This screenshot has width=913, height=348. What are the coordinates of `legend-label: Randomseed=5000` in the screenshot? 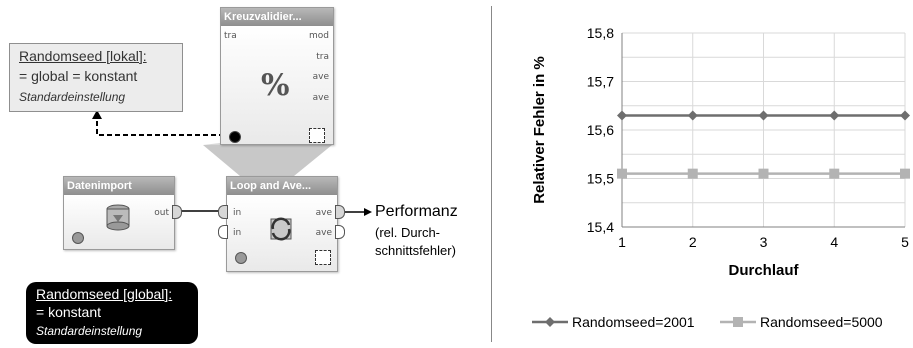 It's located at (821, 322).